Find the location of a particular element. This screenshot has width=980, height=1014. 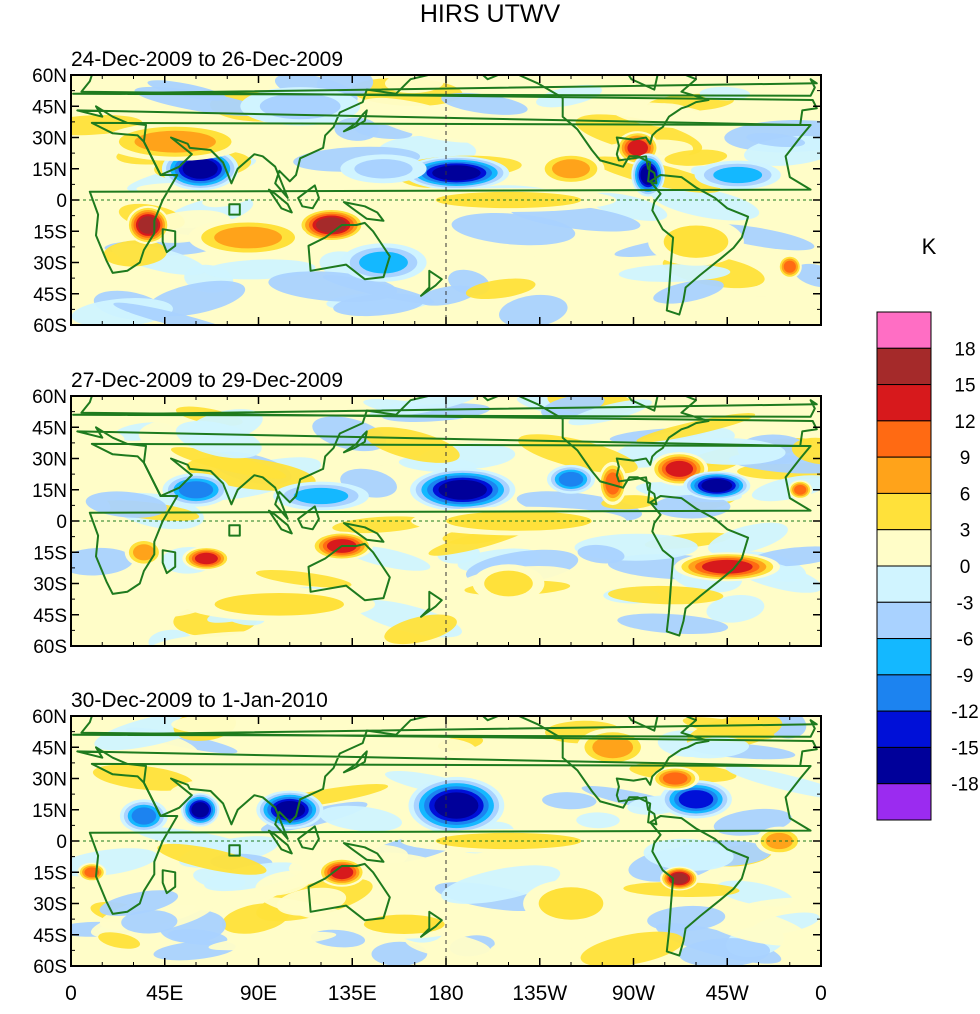

colorbar-unit: K is located at coordinates (929, 246).